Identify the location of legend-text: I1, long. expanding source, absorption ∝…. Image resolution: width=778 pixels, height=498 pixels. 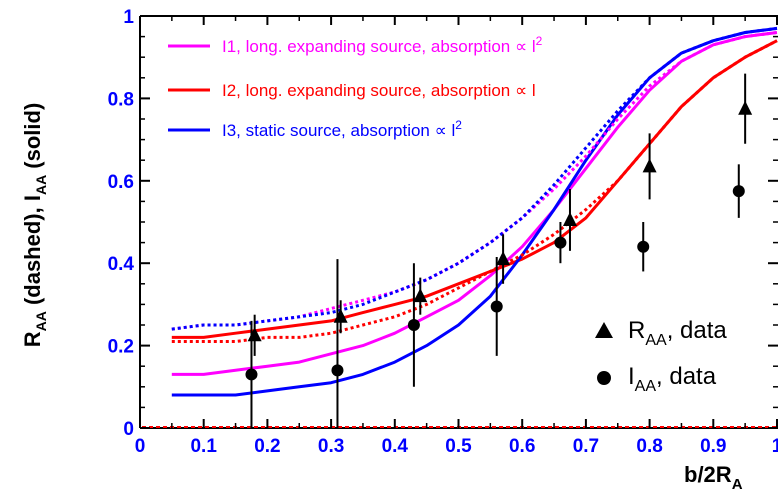
(379, 46).